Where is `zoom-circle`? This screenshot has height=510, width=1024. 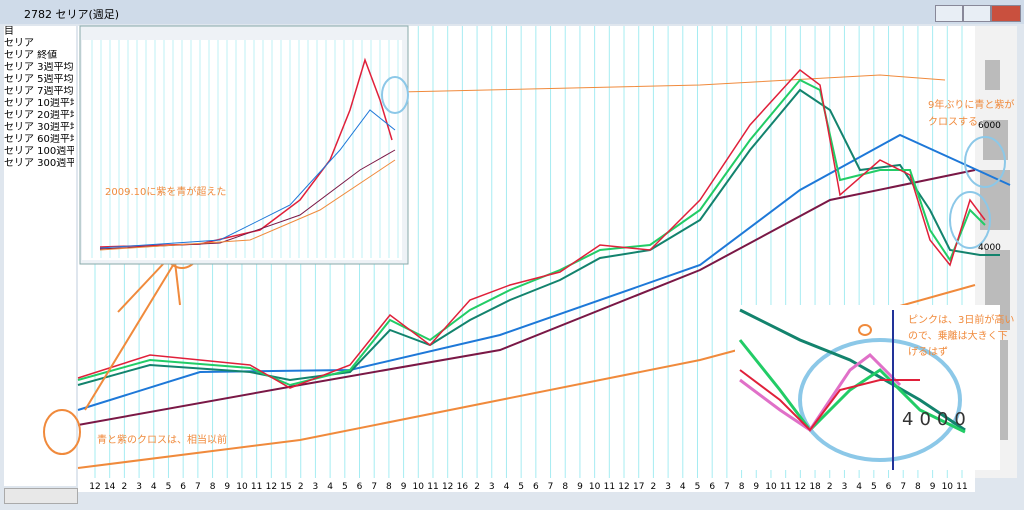 zoom-circle is located at coordinates (880, 400).